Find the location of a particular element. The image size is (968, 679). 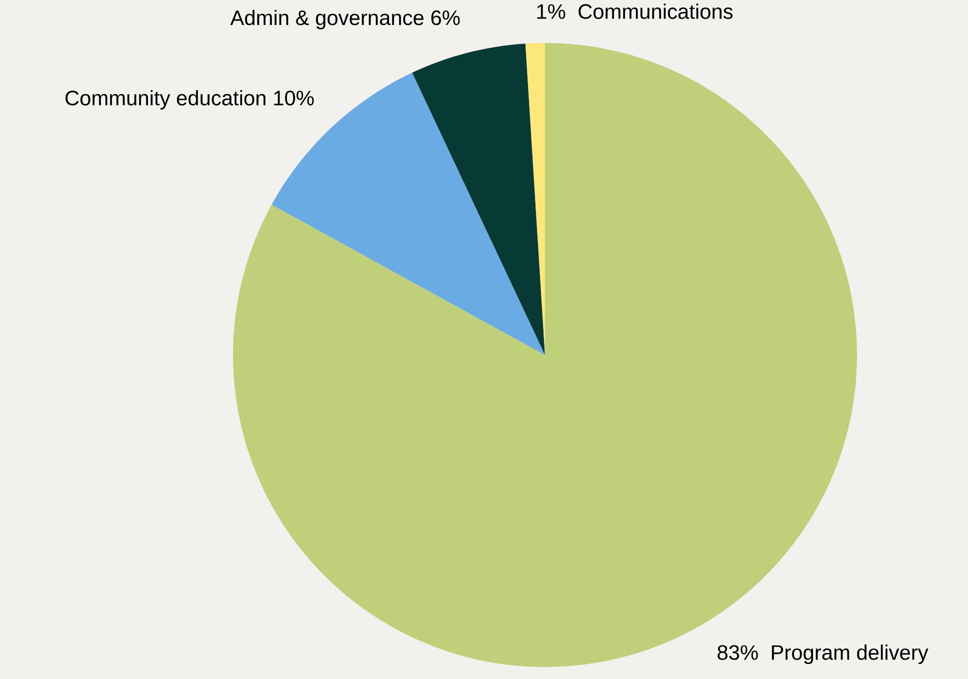

slice-label: Communications is located at coordinates (655, 11).